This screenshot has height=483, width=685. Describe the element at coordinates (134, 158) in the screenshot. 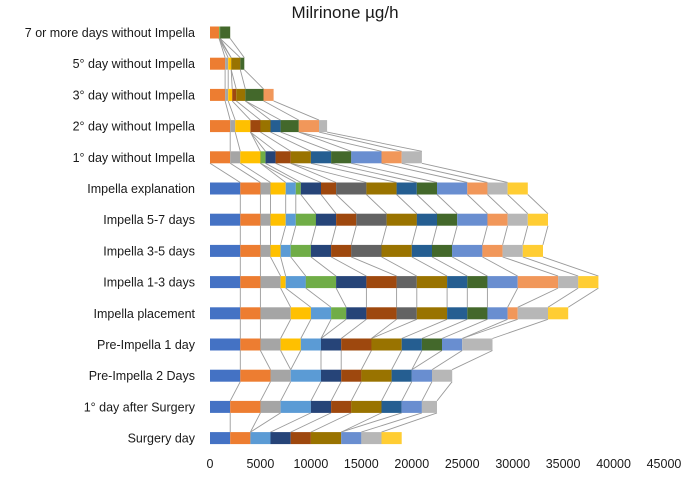

I see `category-label: 1° day without Impella` at that location.